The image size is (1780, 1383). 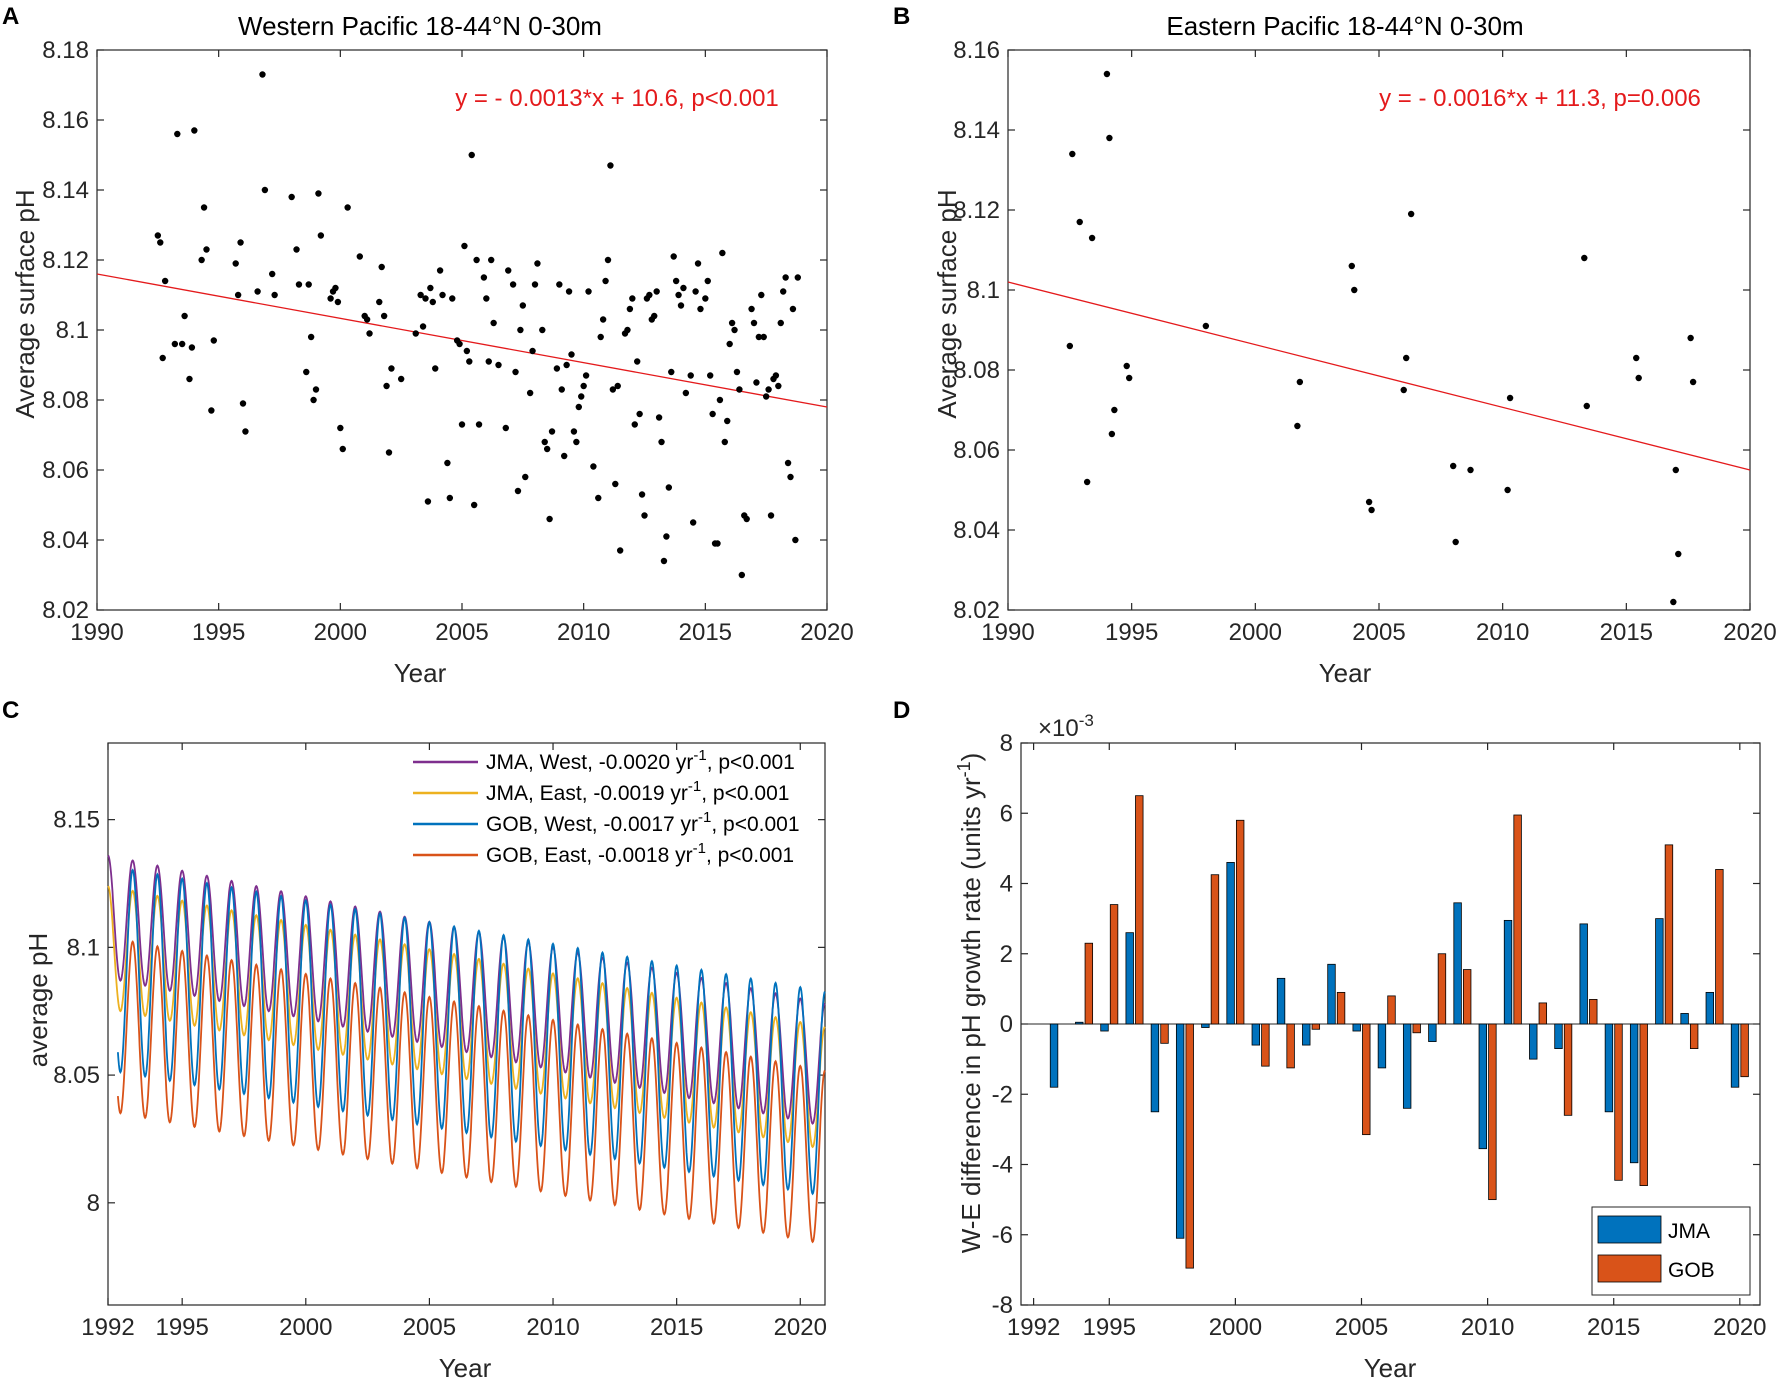 I want to click on panel-b-ytick-label: 8.1, so click(x=983, y=290).